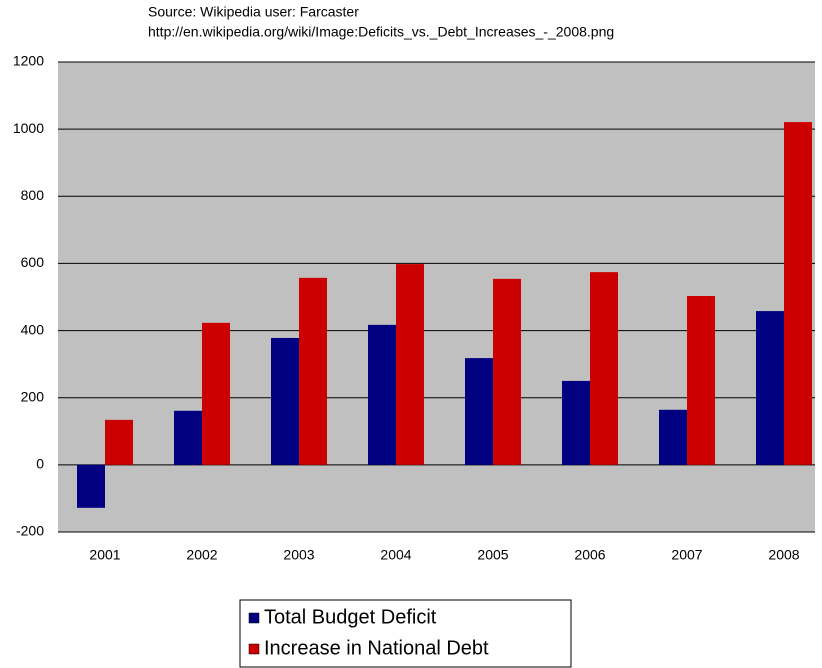  What do you see at coordinates (492, 555) in the screenshot?
I see `x-tick-label: 2005` at bounding box center [492, 555].